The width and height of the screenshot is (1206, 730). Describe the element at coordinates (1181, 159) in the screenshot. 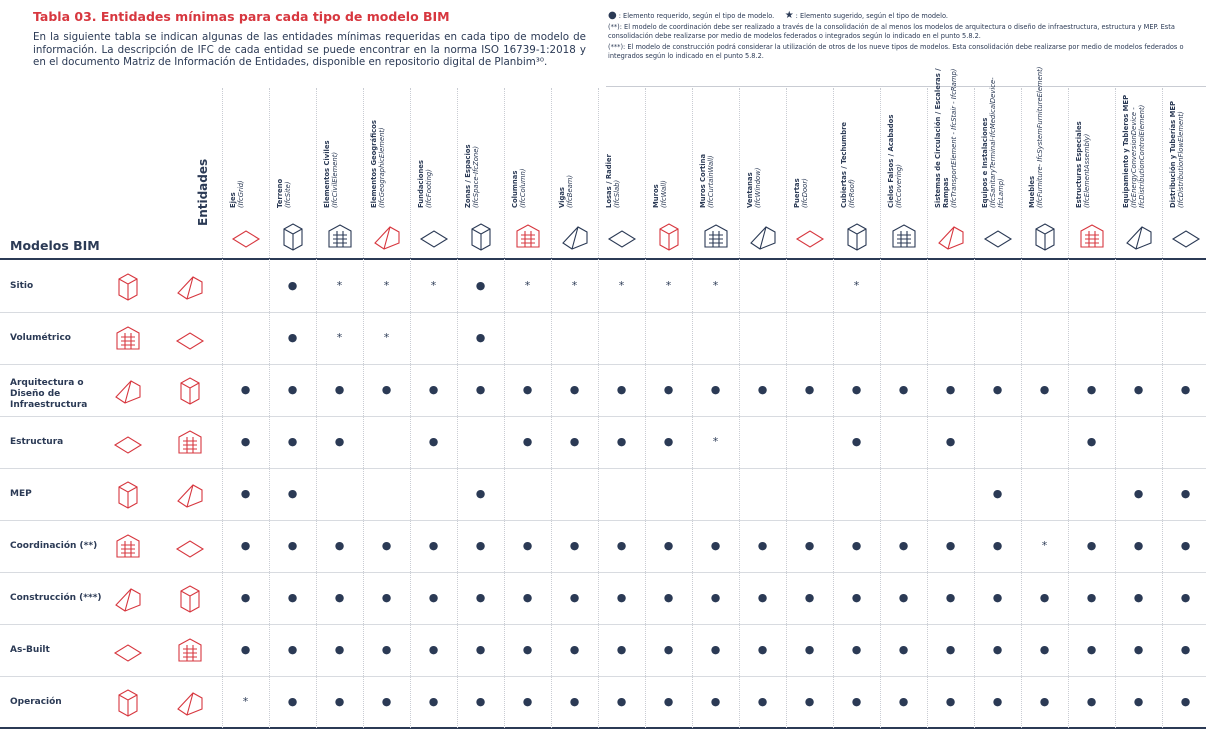

I see `column-ifc: (IfcDistributionFlowElement)` at that location.